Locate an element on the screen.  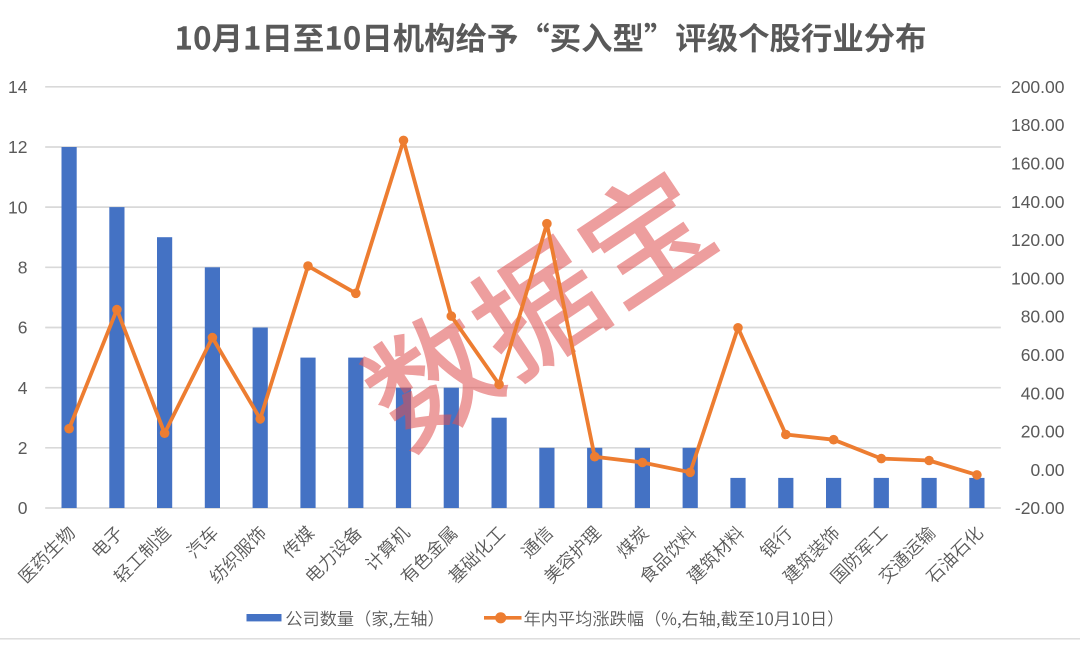
svg-text: 8 is located at coordinates (23, 268).